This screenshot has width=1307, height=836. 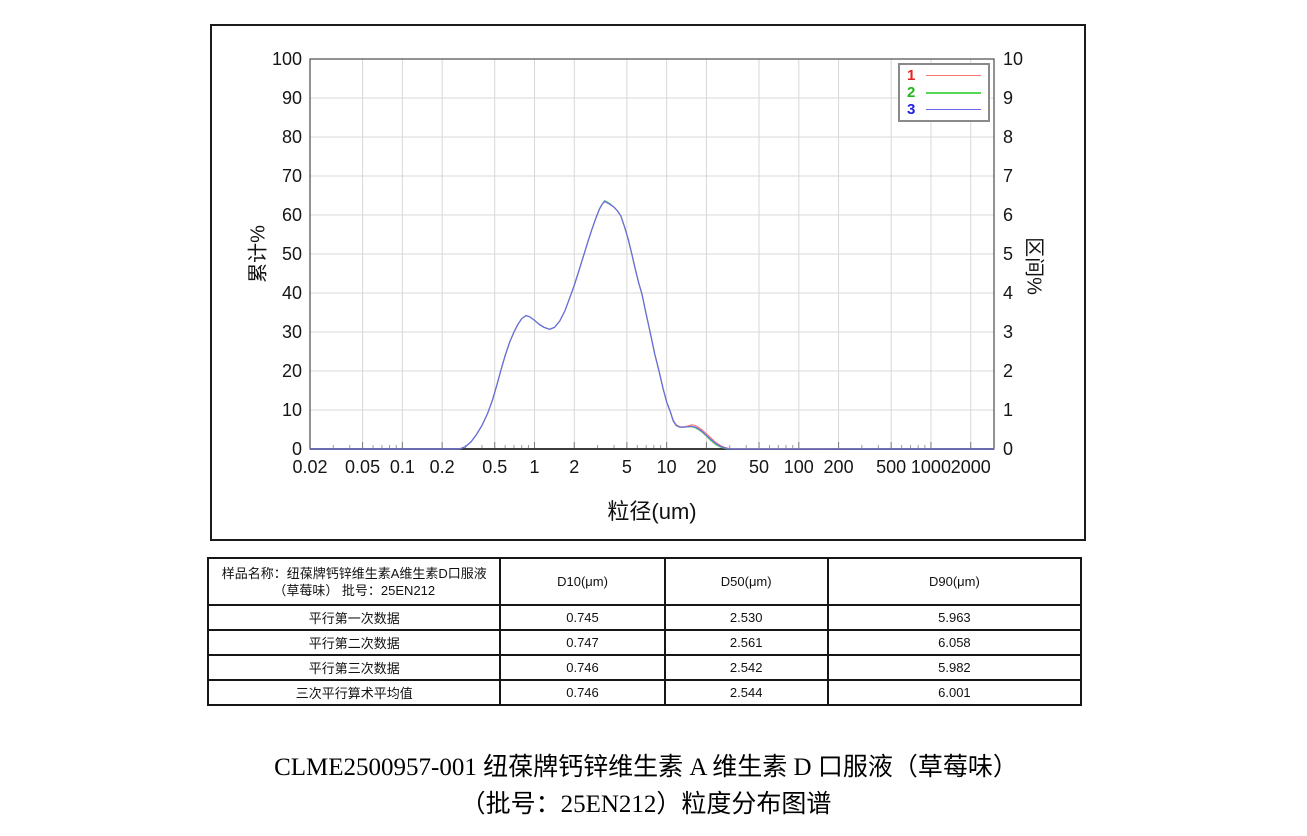 I want to click on y-right-tick-label: 10, so click(x=1013, y=59).